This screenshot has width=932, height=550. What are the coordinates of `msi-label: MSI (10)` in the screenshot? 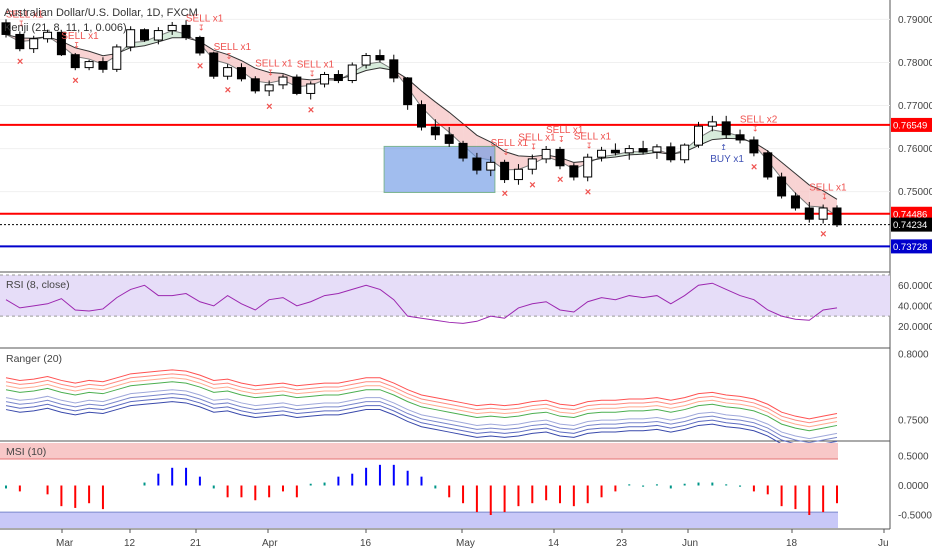 It's located at (26, 452).